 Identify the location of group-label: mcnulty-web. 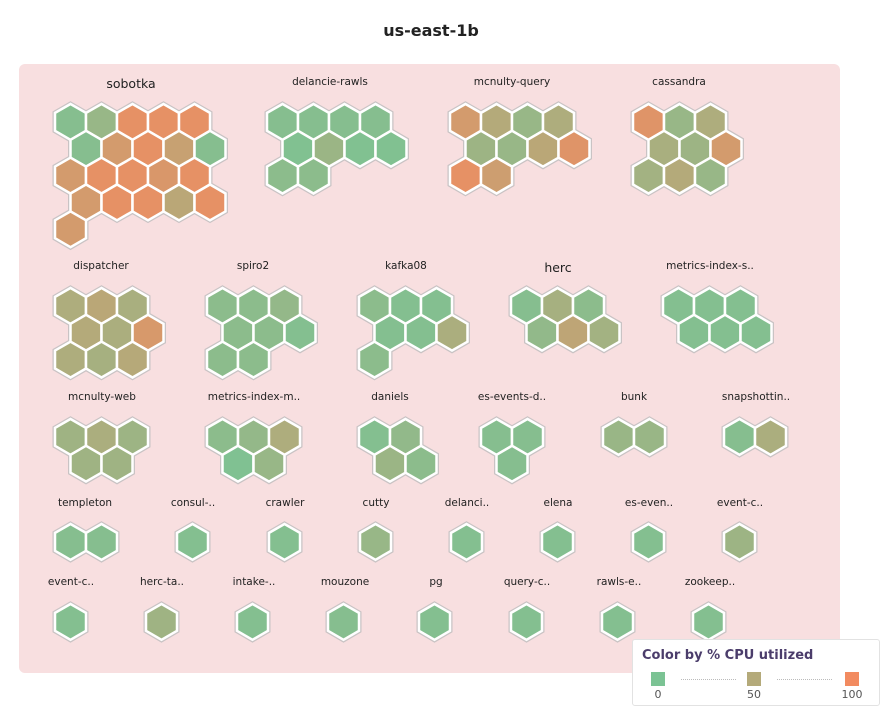
(102, 397).